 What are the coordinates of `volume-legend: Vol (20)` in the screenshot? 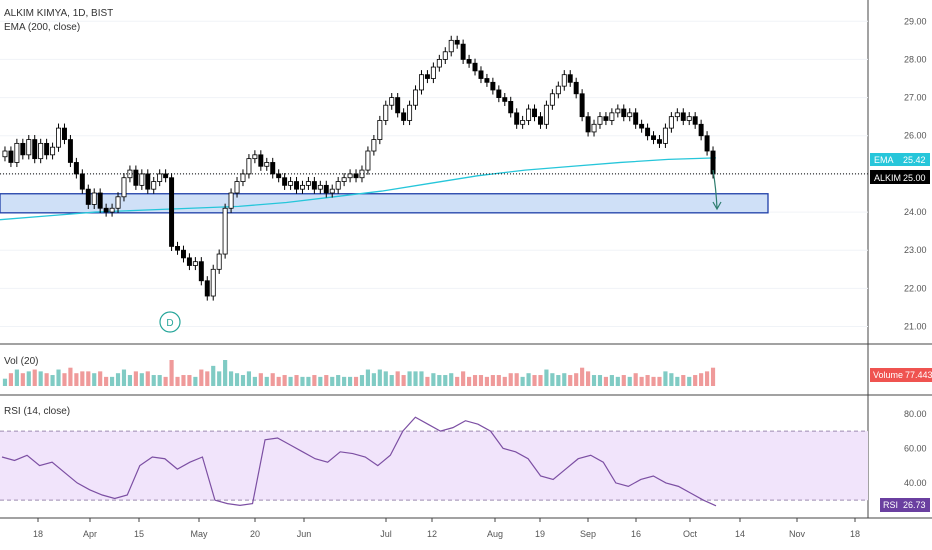 It's located at (21, 361).